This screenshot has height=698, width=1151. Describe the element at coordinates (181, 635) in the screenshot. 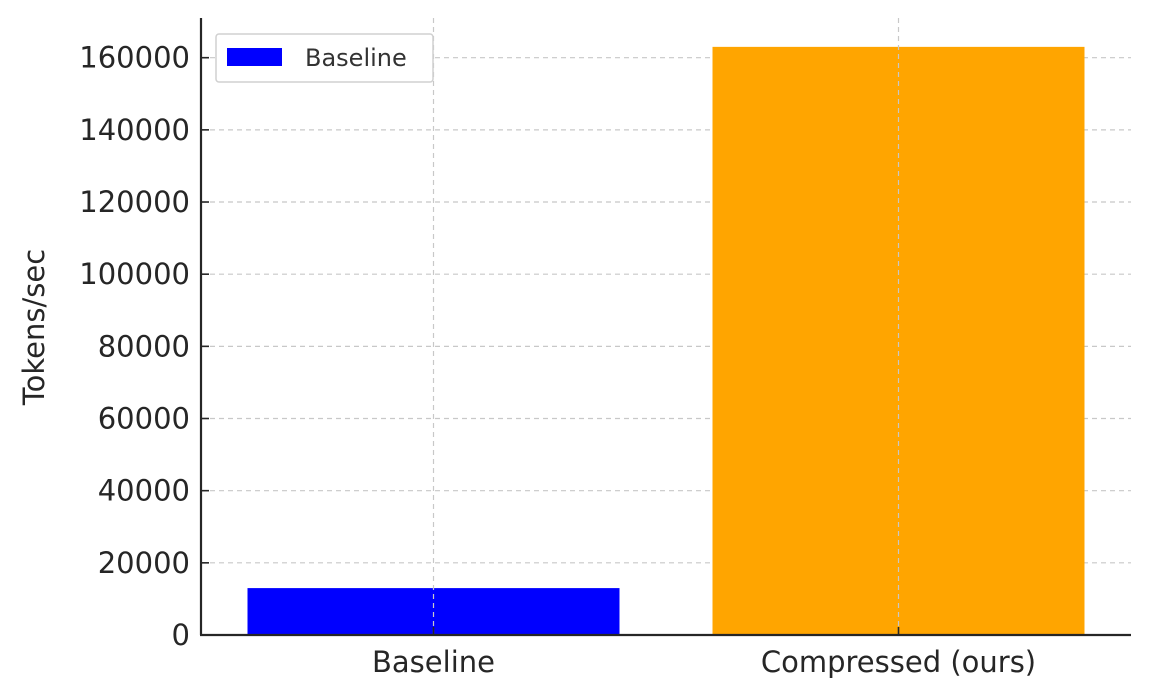

I see `y-tick-label: 0` at that location.